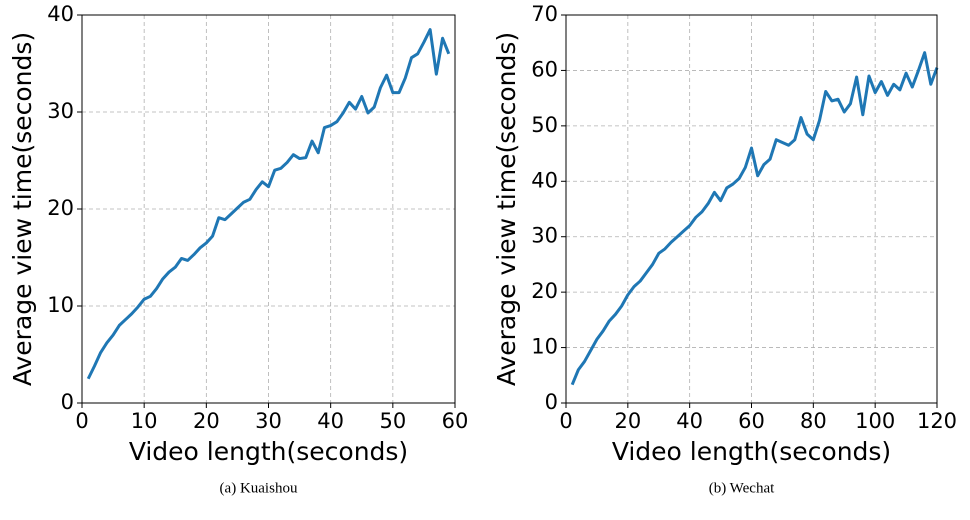 The height and width of the screenshot is (520, 970). What do you see at coordinates (268, 421) in the screenshot?
I see `x-tick-label: 30` at bounding box center [268, 421].